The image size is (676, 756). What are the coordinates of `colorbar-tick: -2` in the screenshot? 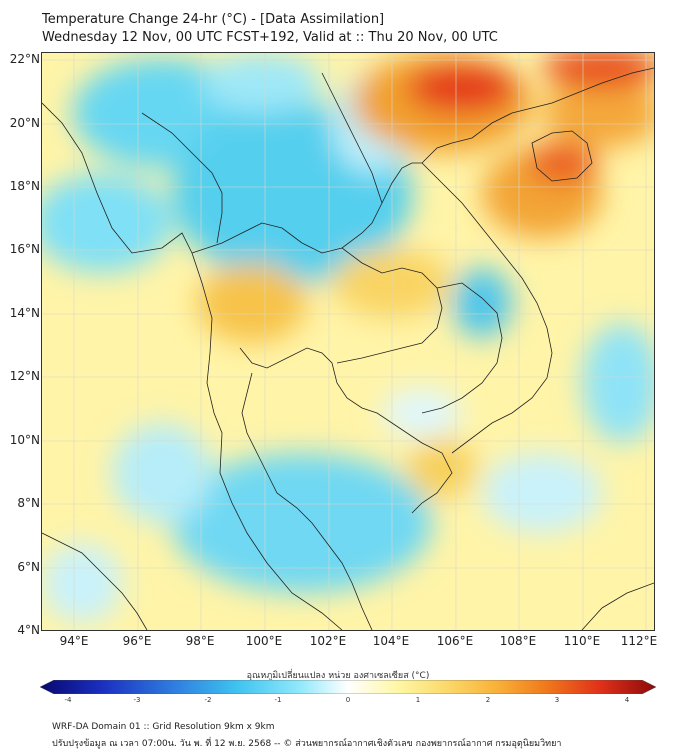 It's located at (208, 700).